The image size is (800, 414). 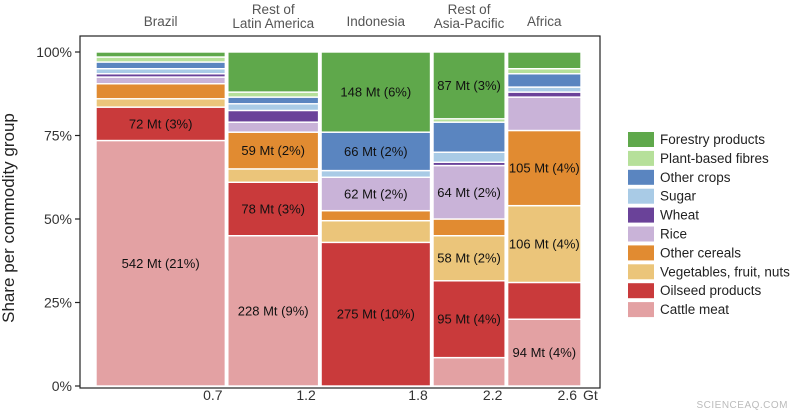 I want to click on legend-item-sugar: Sugar, so click(x=662, y=196).